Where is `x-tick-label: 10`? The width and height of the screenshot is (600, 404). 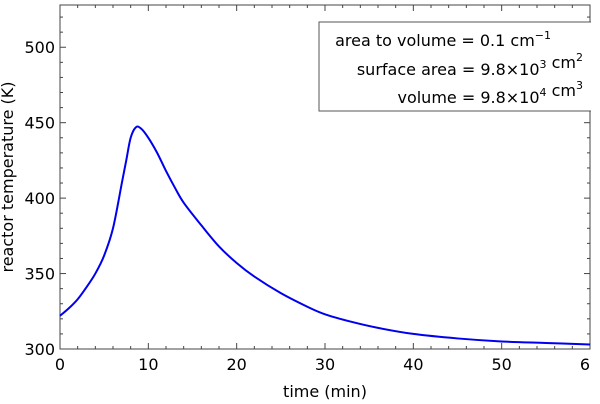 x-tick-label: 10 is located at coordinates (148, 364).